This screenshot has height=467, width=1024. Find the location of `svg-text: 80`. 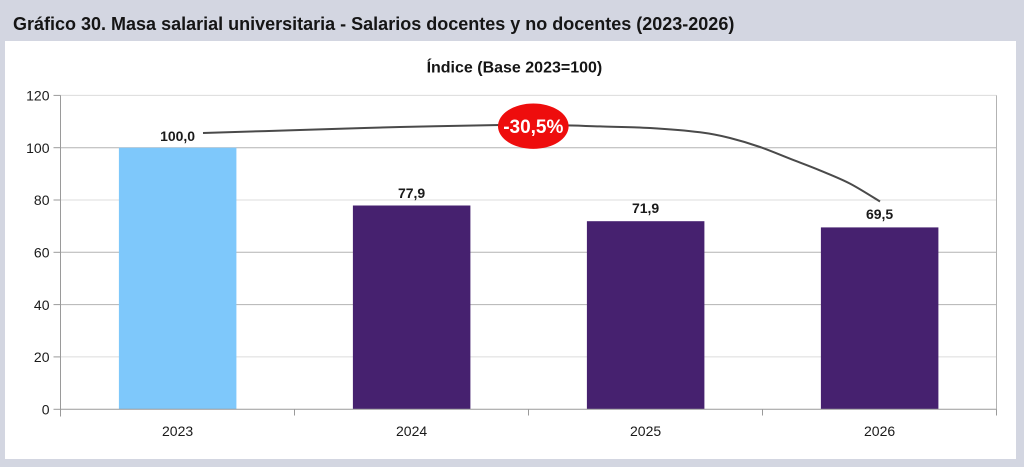

svg-text: 80 is located at coordinates (42, 200).